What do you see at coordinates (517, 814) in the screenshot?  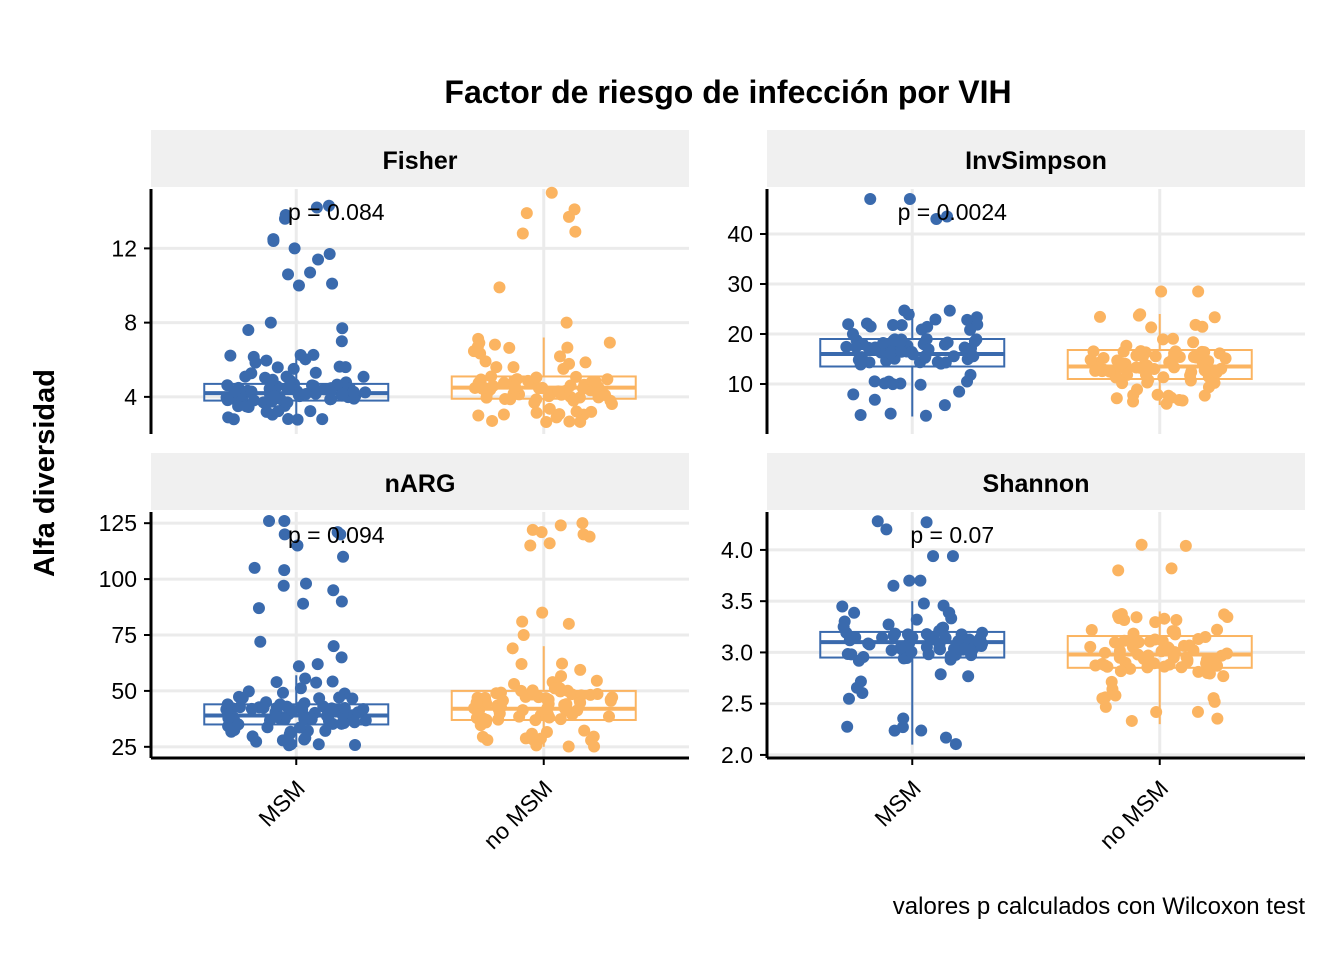 I see `x-tick-label: no MSM` at bounding box center [517, 814].